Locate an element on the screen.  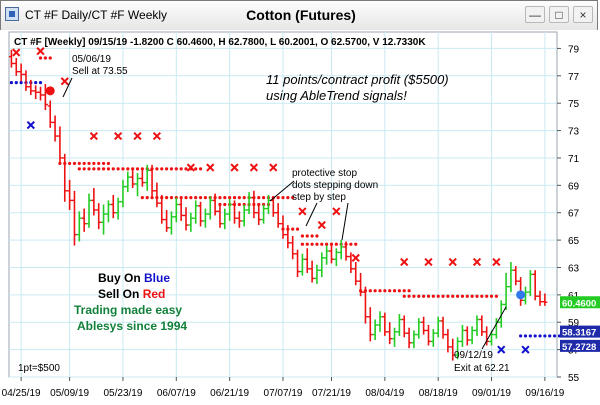
blue-stop-tag-1: 58.3167 is located at coordinates (580, 332).